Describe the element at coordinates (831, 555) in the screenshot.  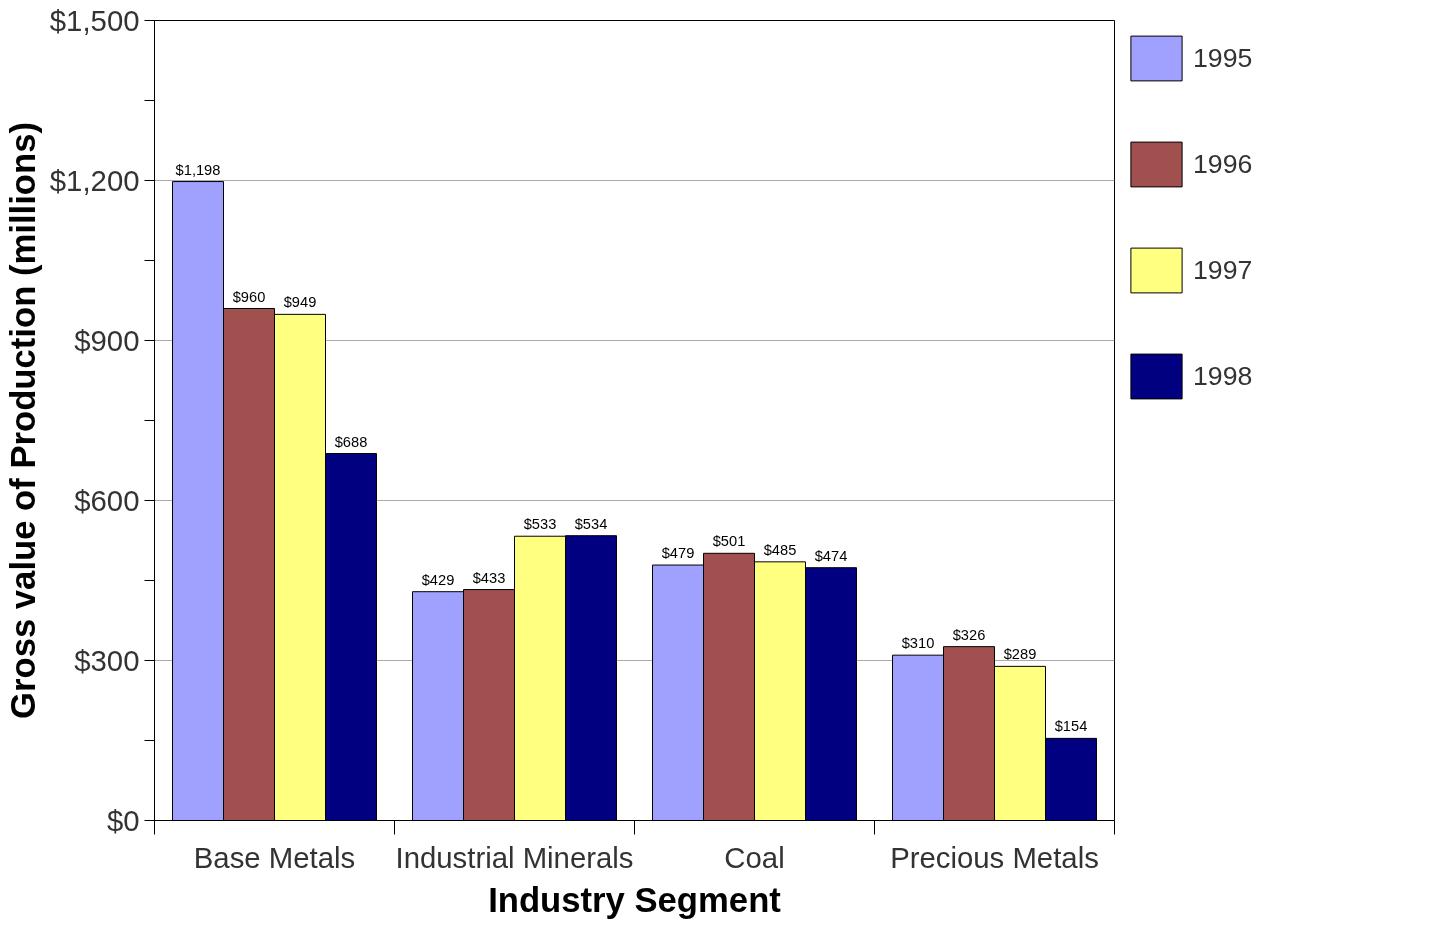
I see `data-label: $474` at that location.